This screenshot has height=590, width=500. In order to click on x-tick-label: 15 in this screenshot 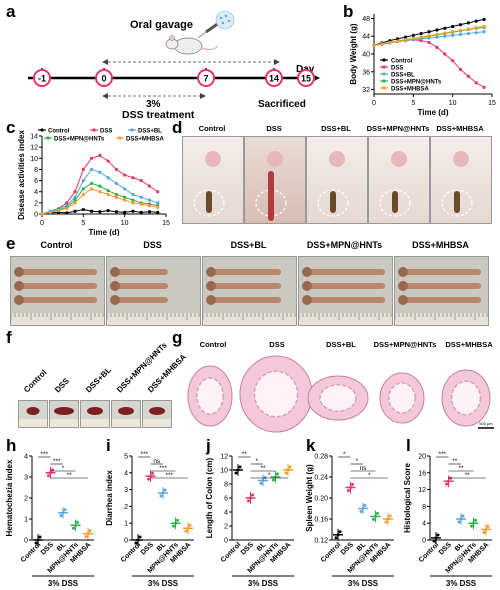, I will do `click(492, 103)`.